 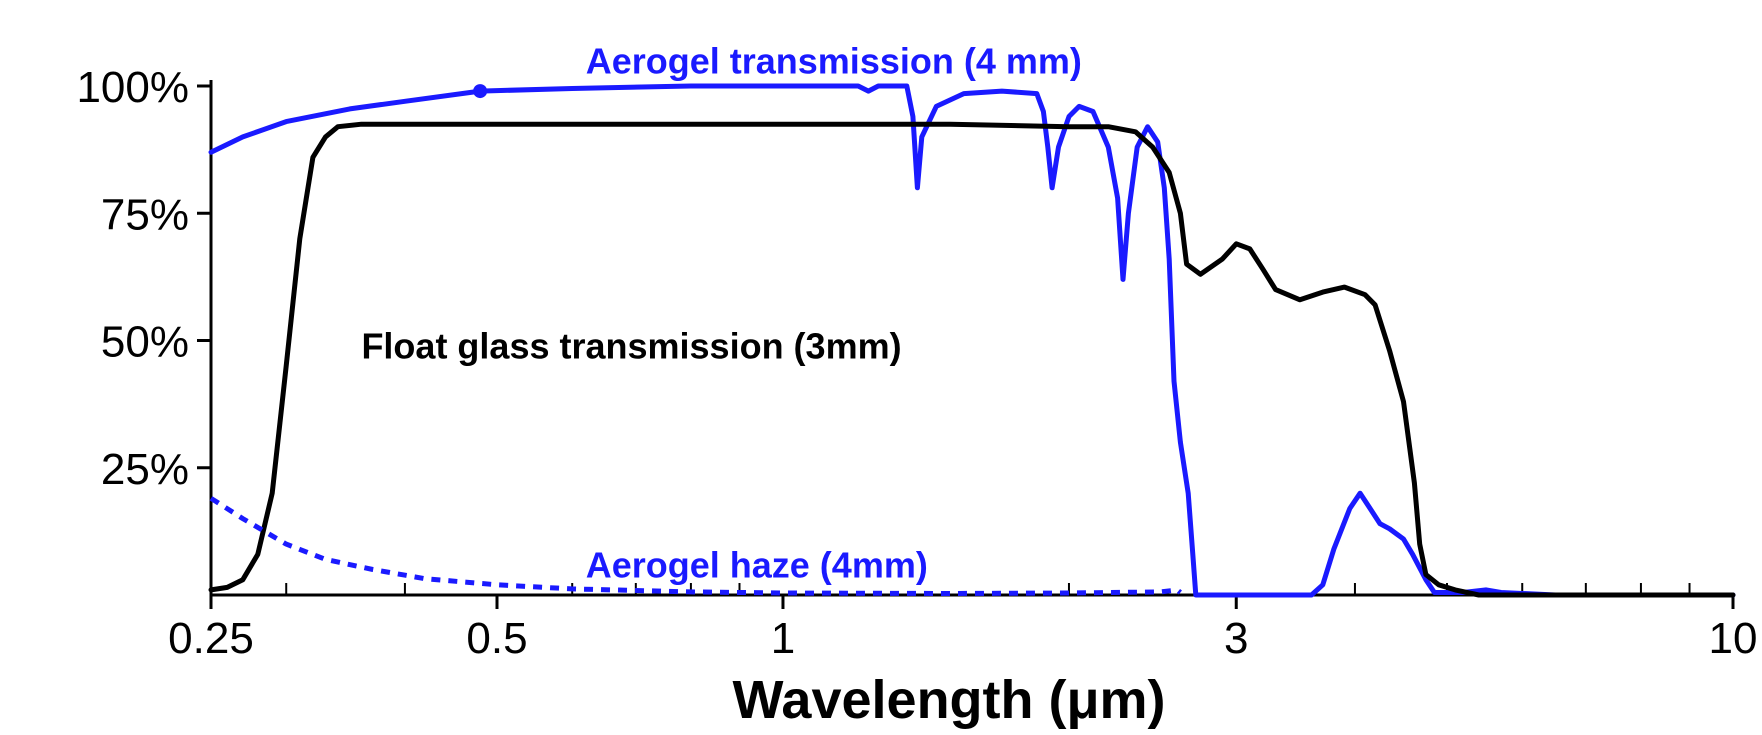 I want to click on y-tick-label: 100%, so click(x=132, y=87).